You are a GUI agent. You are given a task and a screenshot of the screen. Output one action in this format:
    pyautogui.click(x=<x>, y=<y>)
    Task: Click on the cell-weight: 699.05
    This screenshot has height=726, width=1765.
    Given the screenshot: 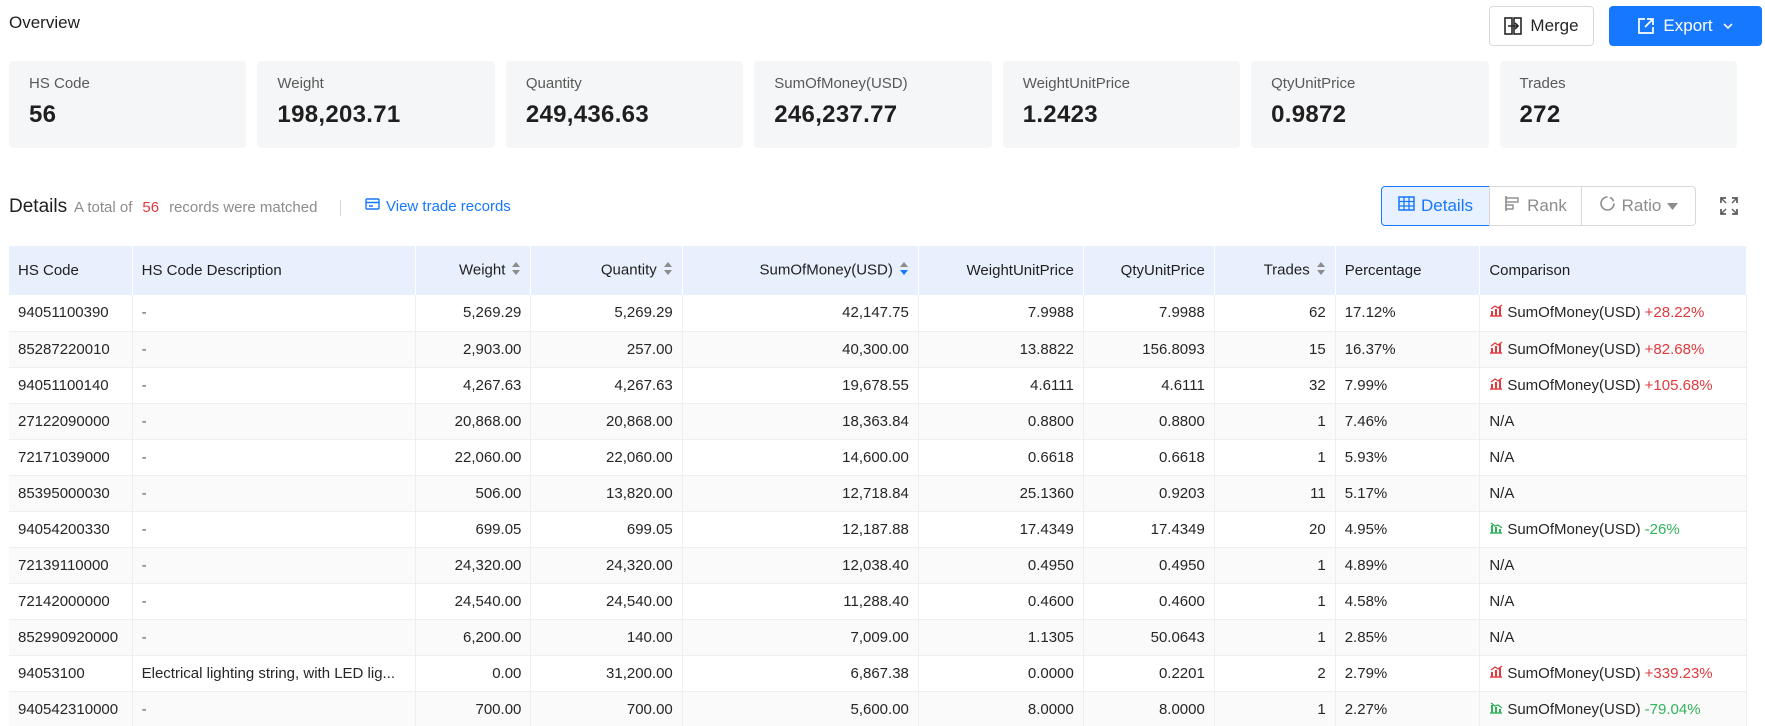 What is the action you would take?
    pyautogui.click(x=473, y=529)
    